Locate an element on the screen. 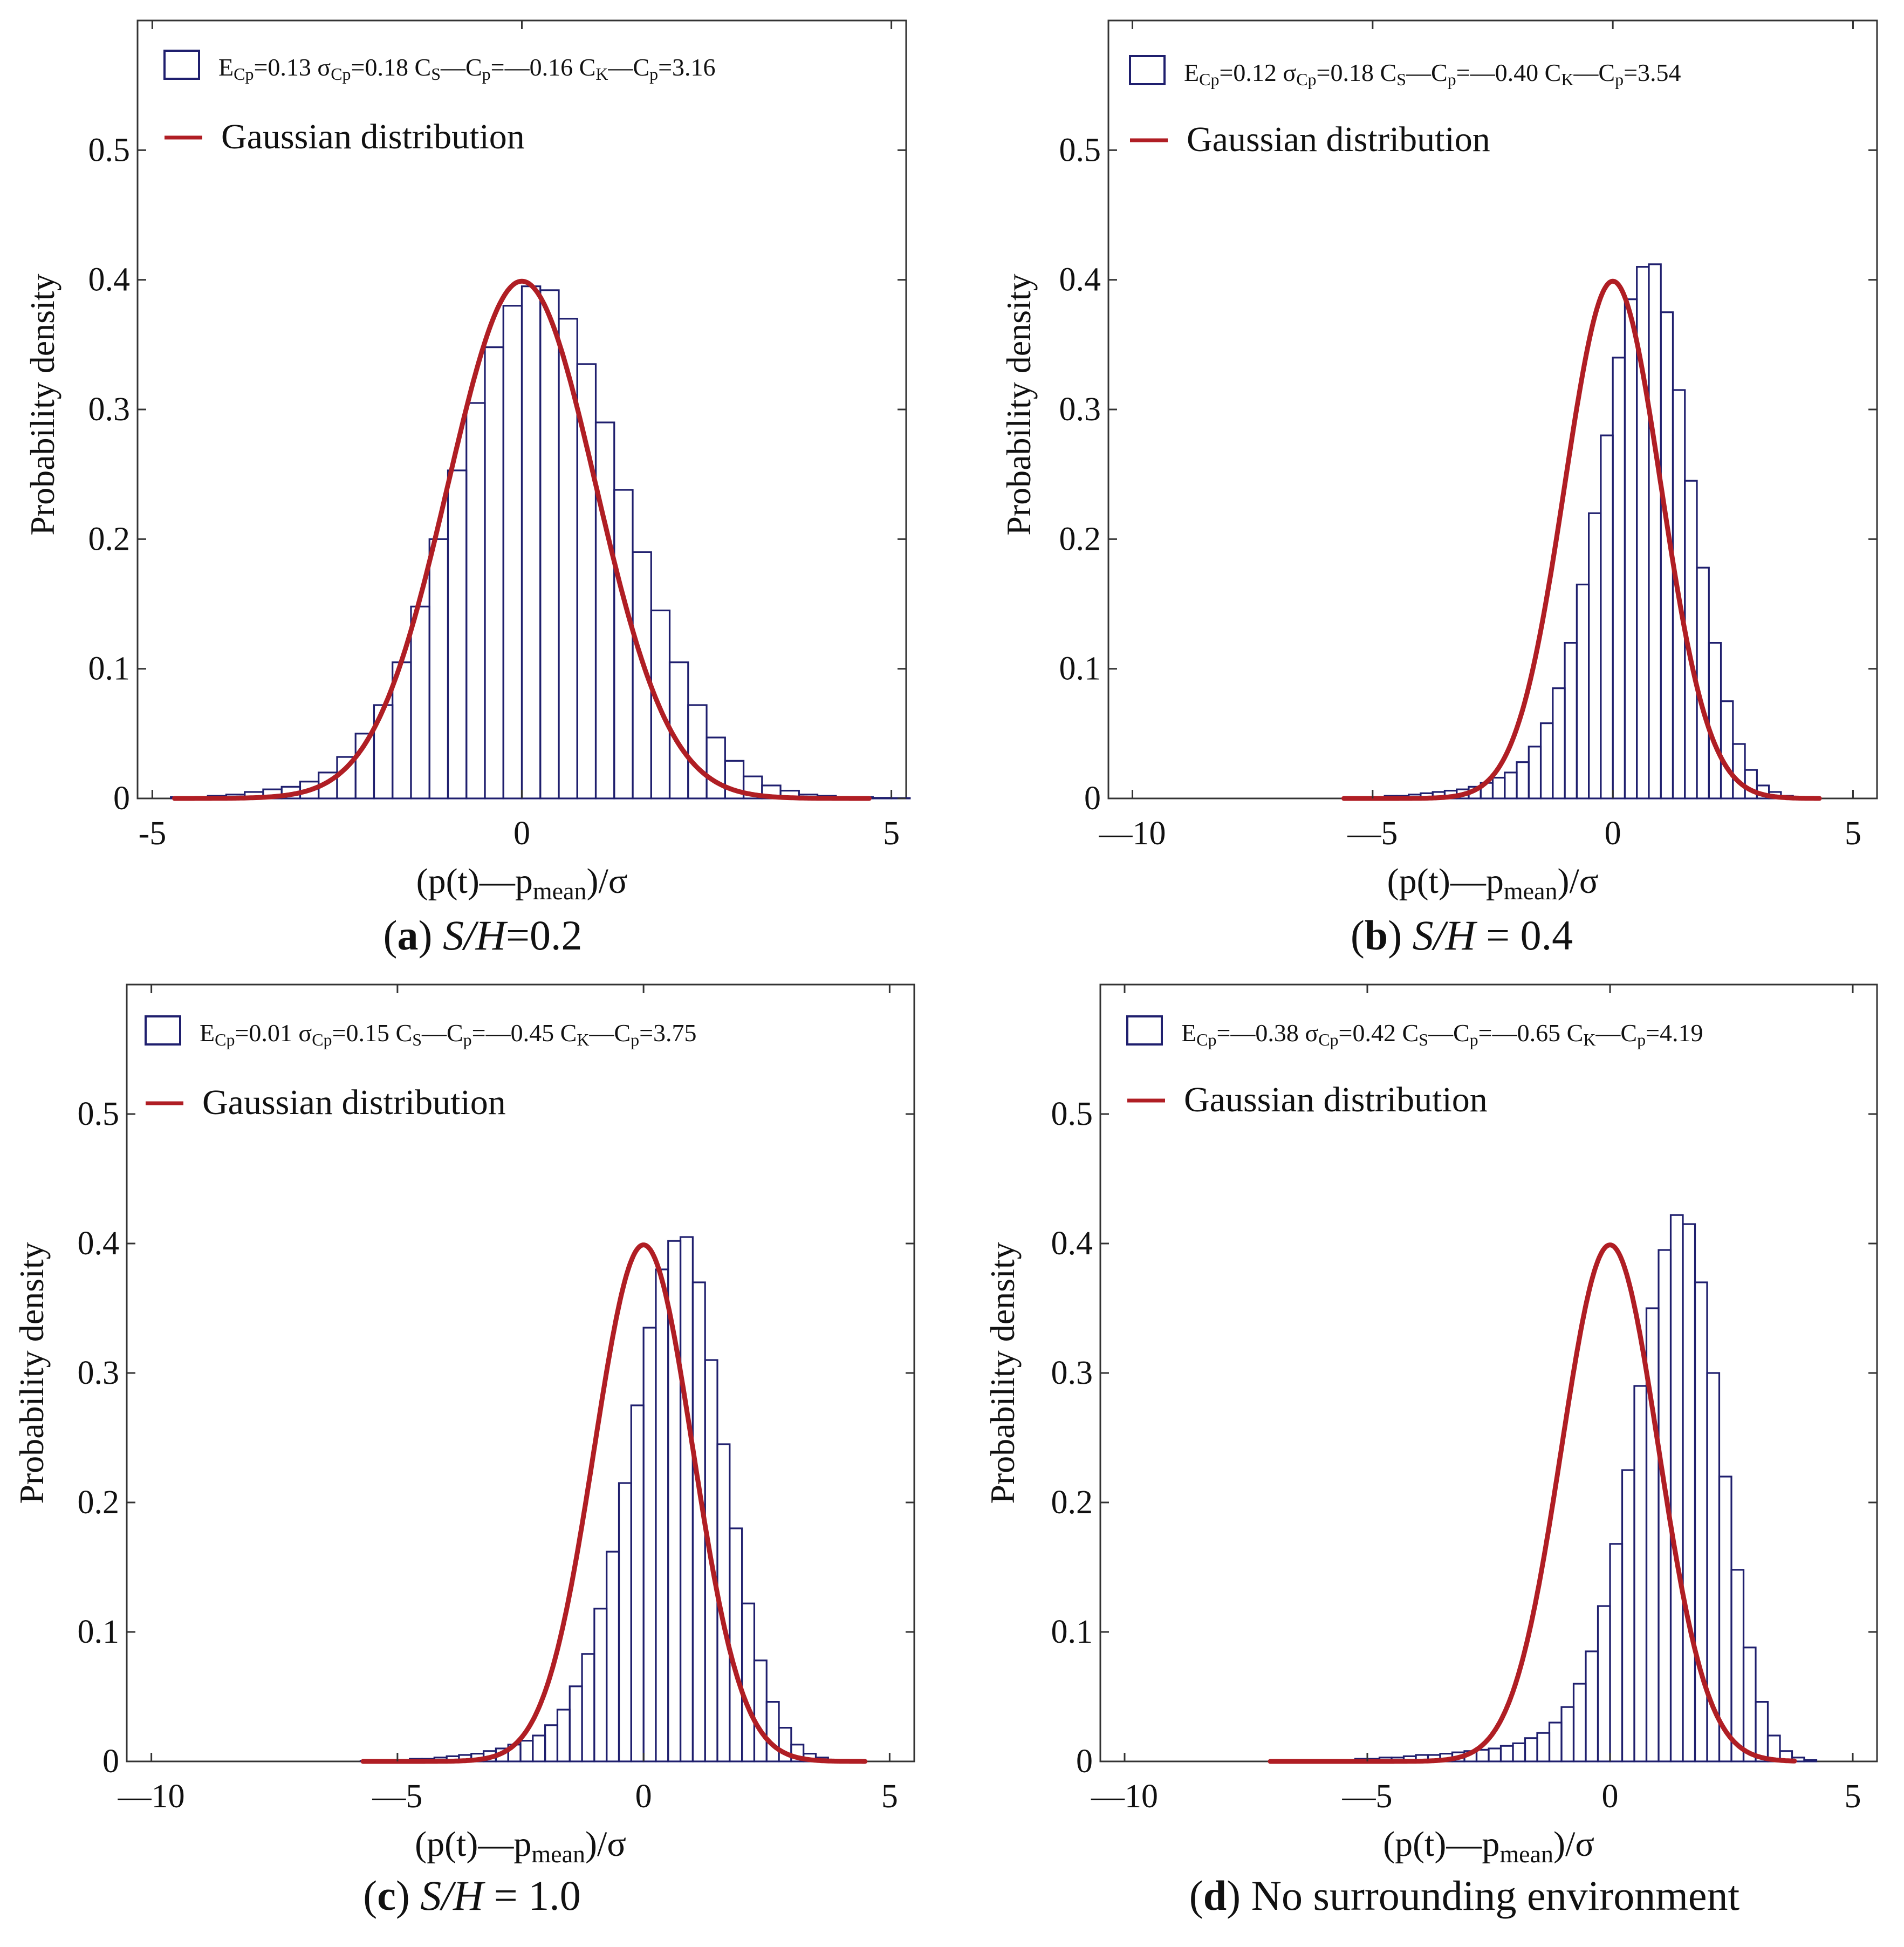 This screenshot has height=1947, width=1904. legend-stat-e: E is located at coordinates (207, 1033).